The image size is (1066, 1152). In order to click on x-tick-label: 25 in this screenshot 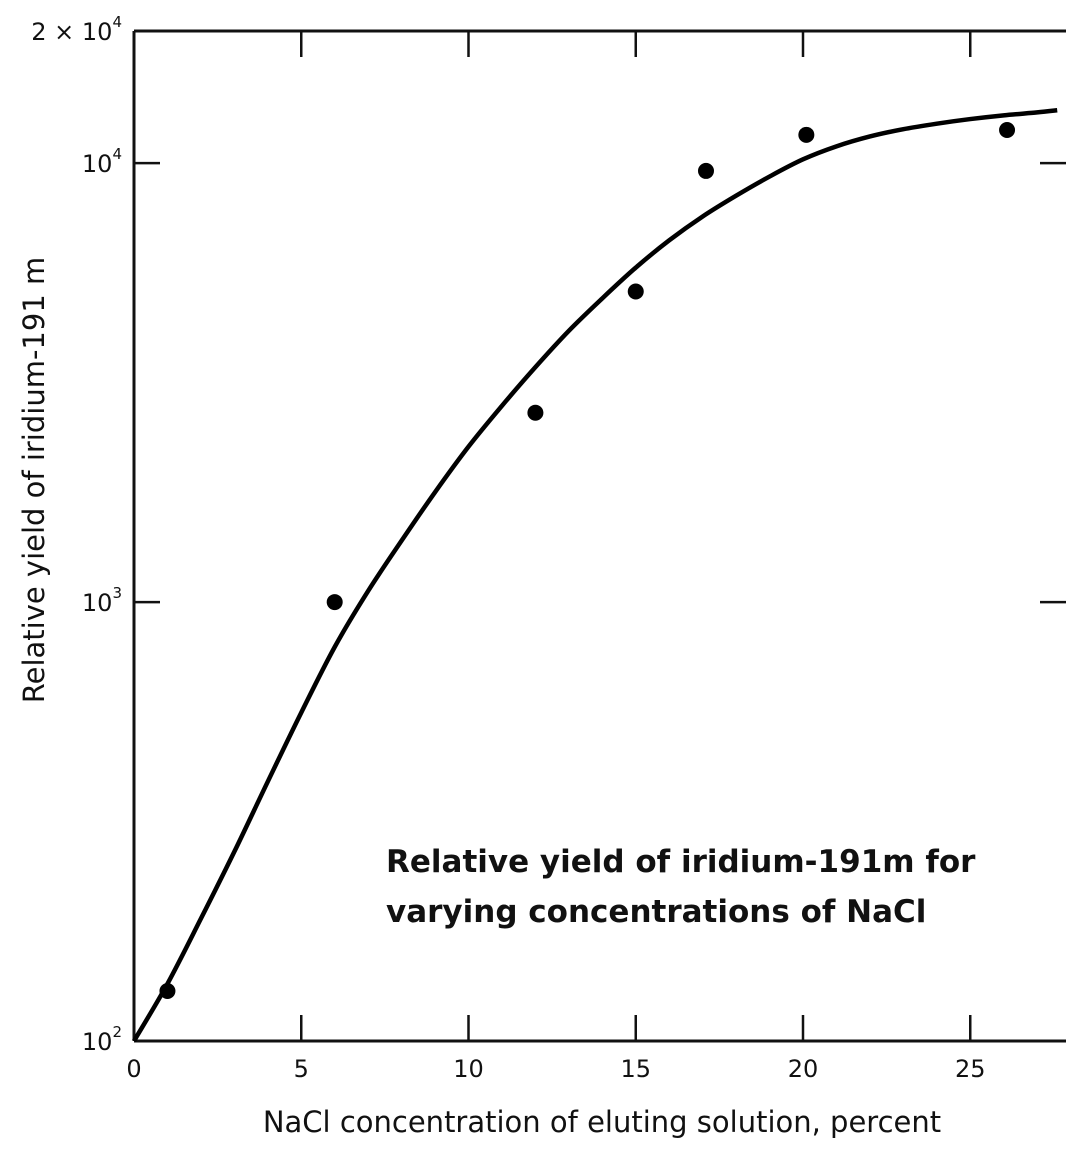, I will do `click(970, 1069)`.